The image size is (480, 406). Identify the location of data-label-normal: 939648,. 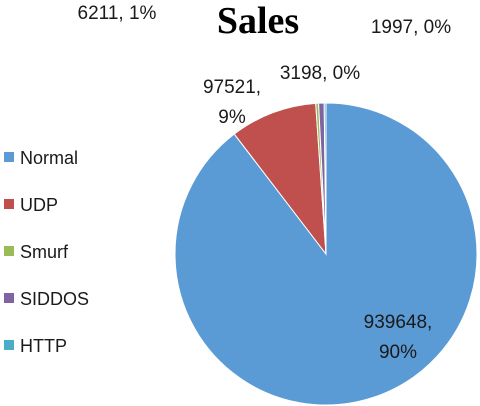
(398, 322).